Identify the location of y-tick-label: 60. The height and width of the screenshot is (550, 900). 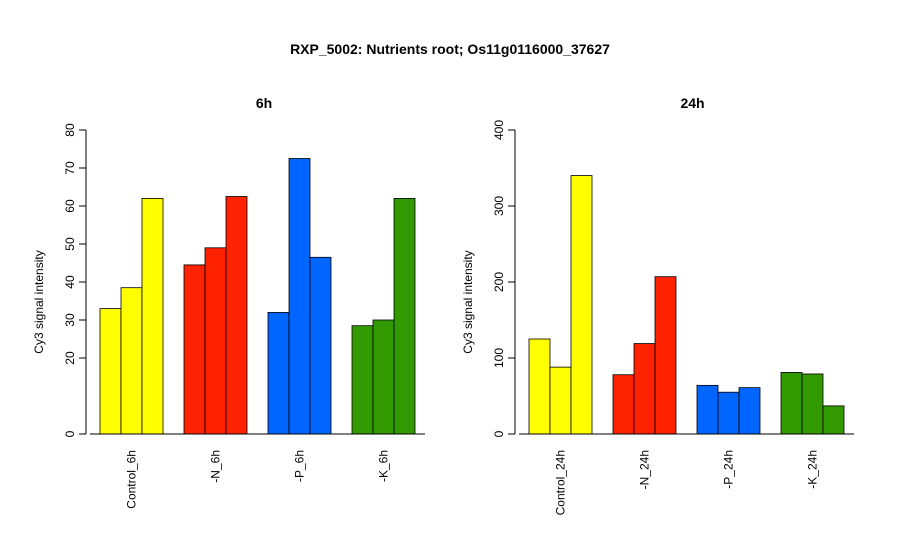
(70, 206).